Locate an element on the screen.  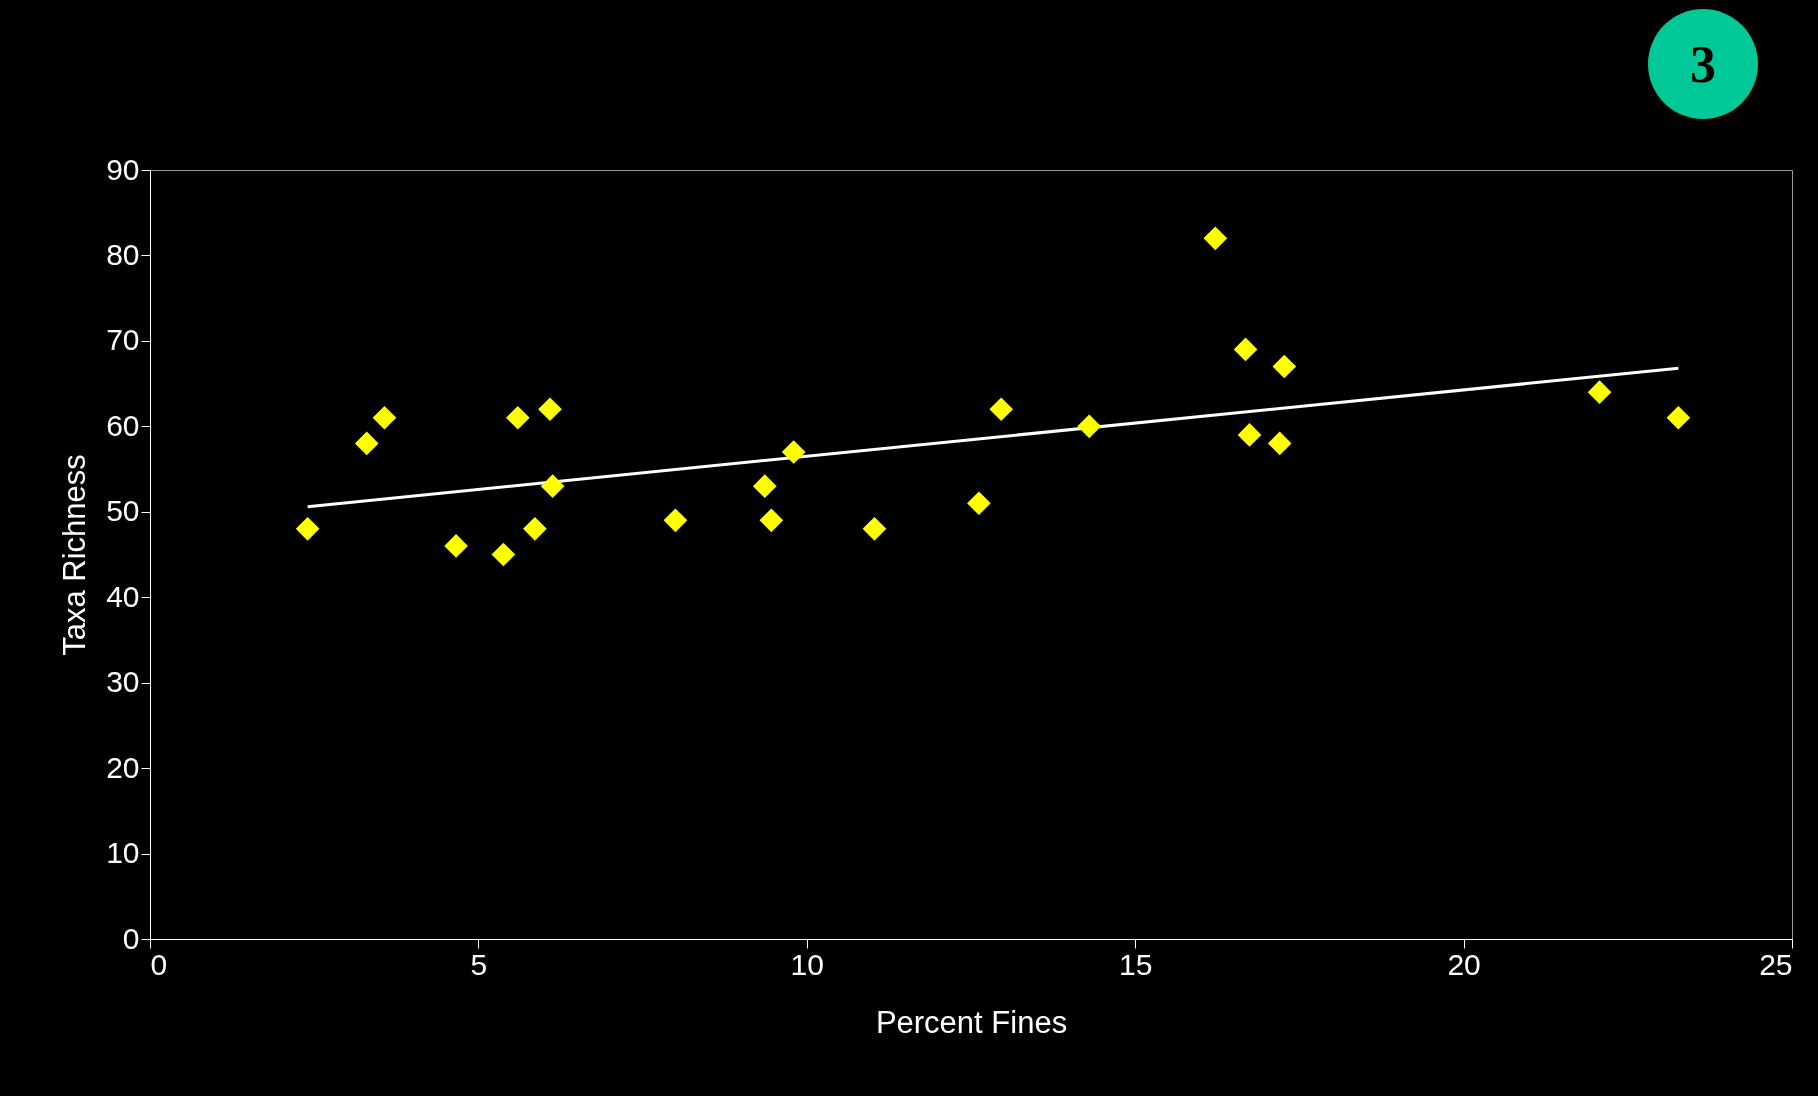
y-tick-label: 20 is located at coordinates (123, 767).